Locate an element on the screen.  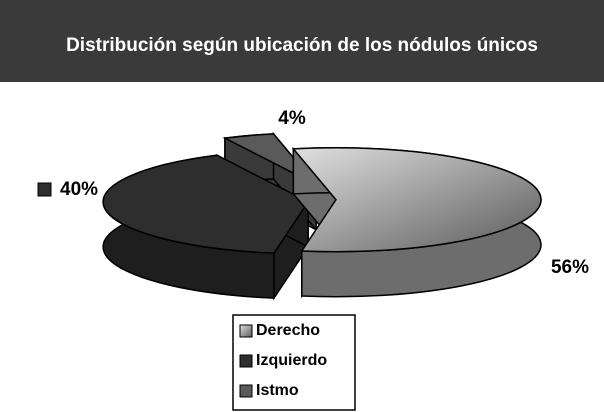
data-label: 56% is located at coordinates (570, 267).